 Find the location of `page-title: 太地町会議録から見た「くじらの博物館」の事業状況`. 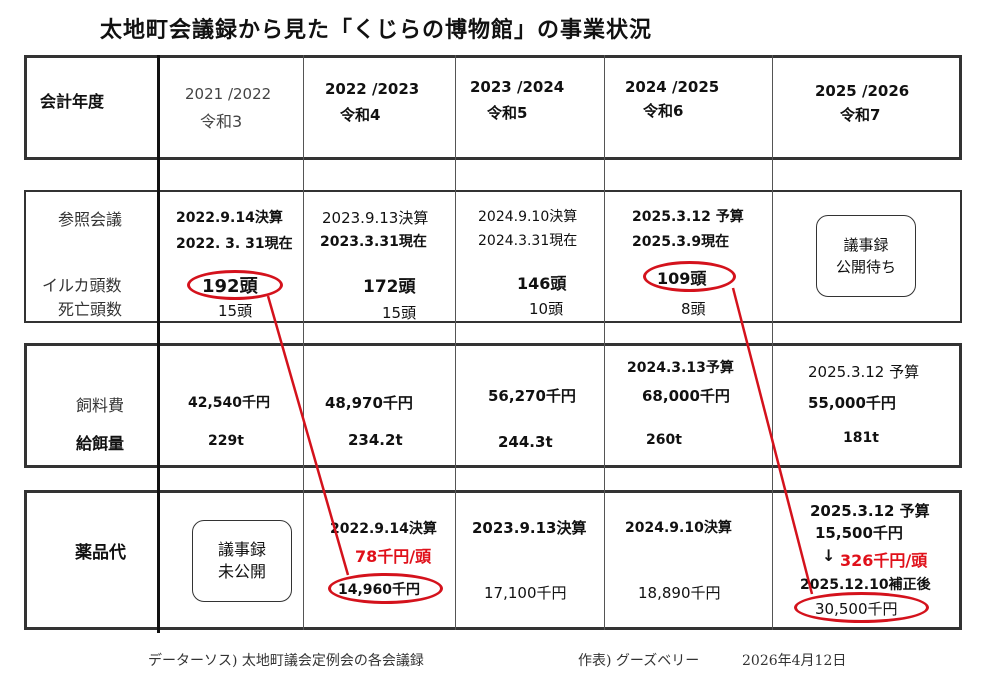

page-title: 太地町会議録から見た「くじらの博物館」の事業状況 is located at coordinates (376, 30).